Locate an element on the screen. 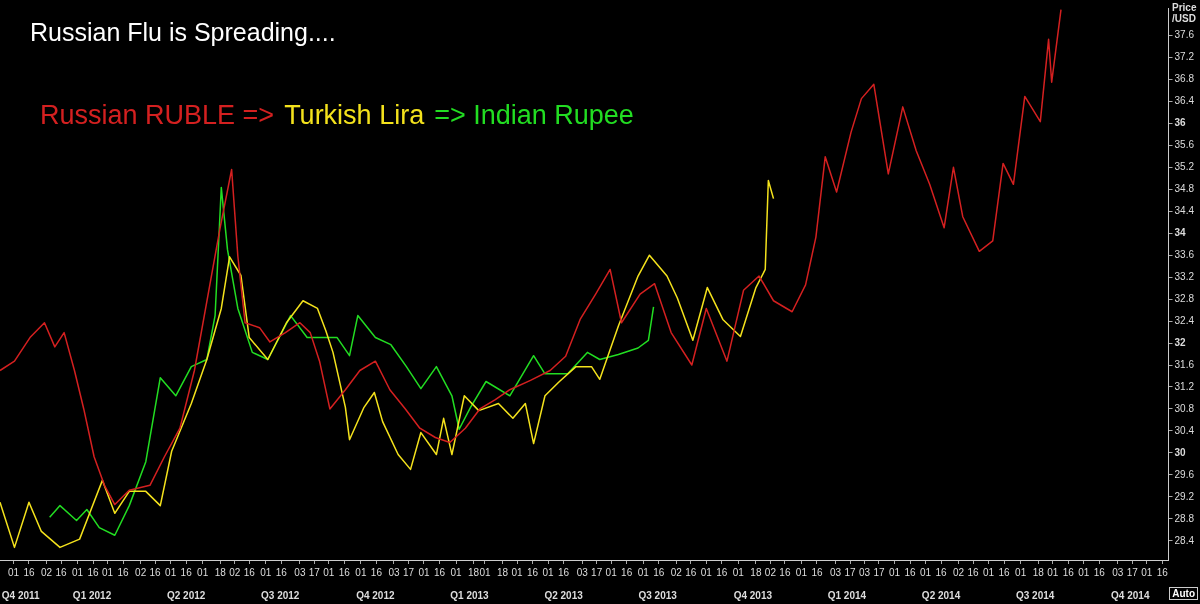 The width and height of the screenshot is (1200, 604). y-tick-label: 36 is located at coordinates (1180, 123).